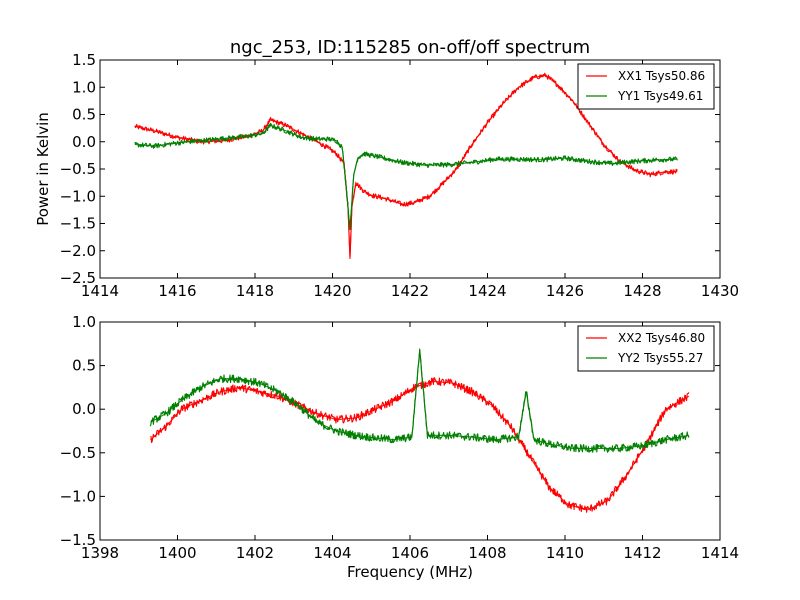 This screenshot has height=600, width=800. What do you see at coordinates (332, 553) in the screenshot?
I see `bottom-x-tick-label: 1404` at bounding box center [332, 553].